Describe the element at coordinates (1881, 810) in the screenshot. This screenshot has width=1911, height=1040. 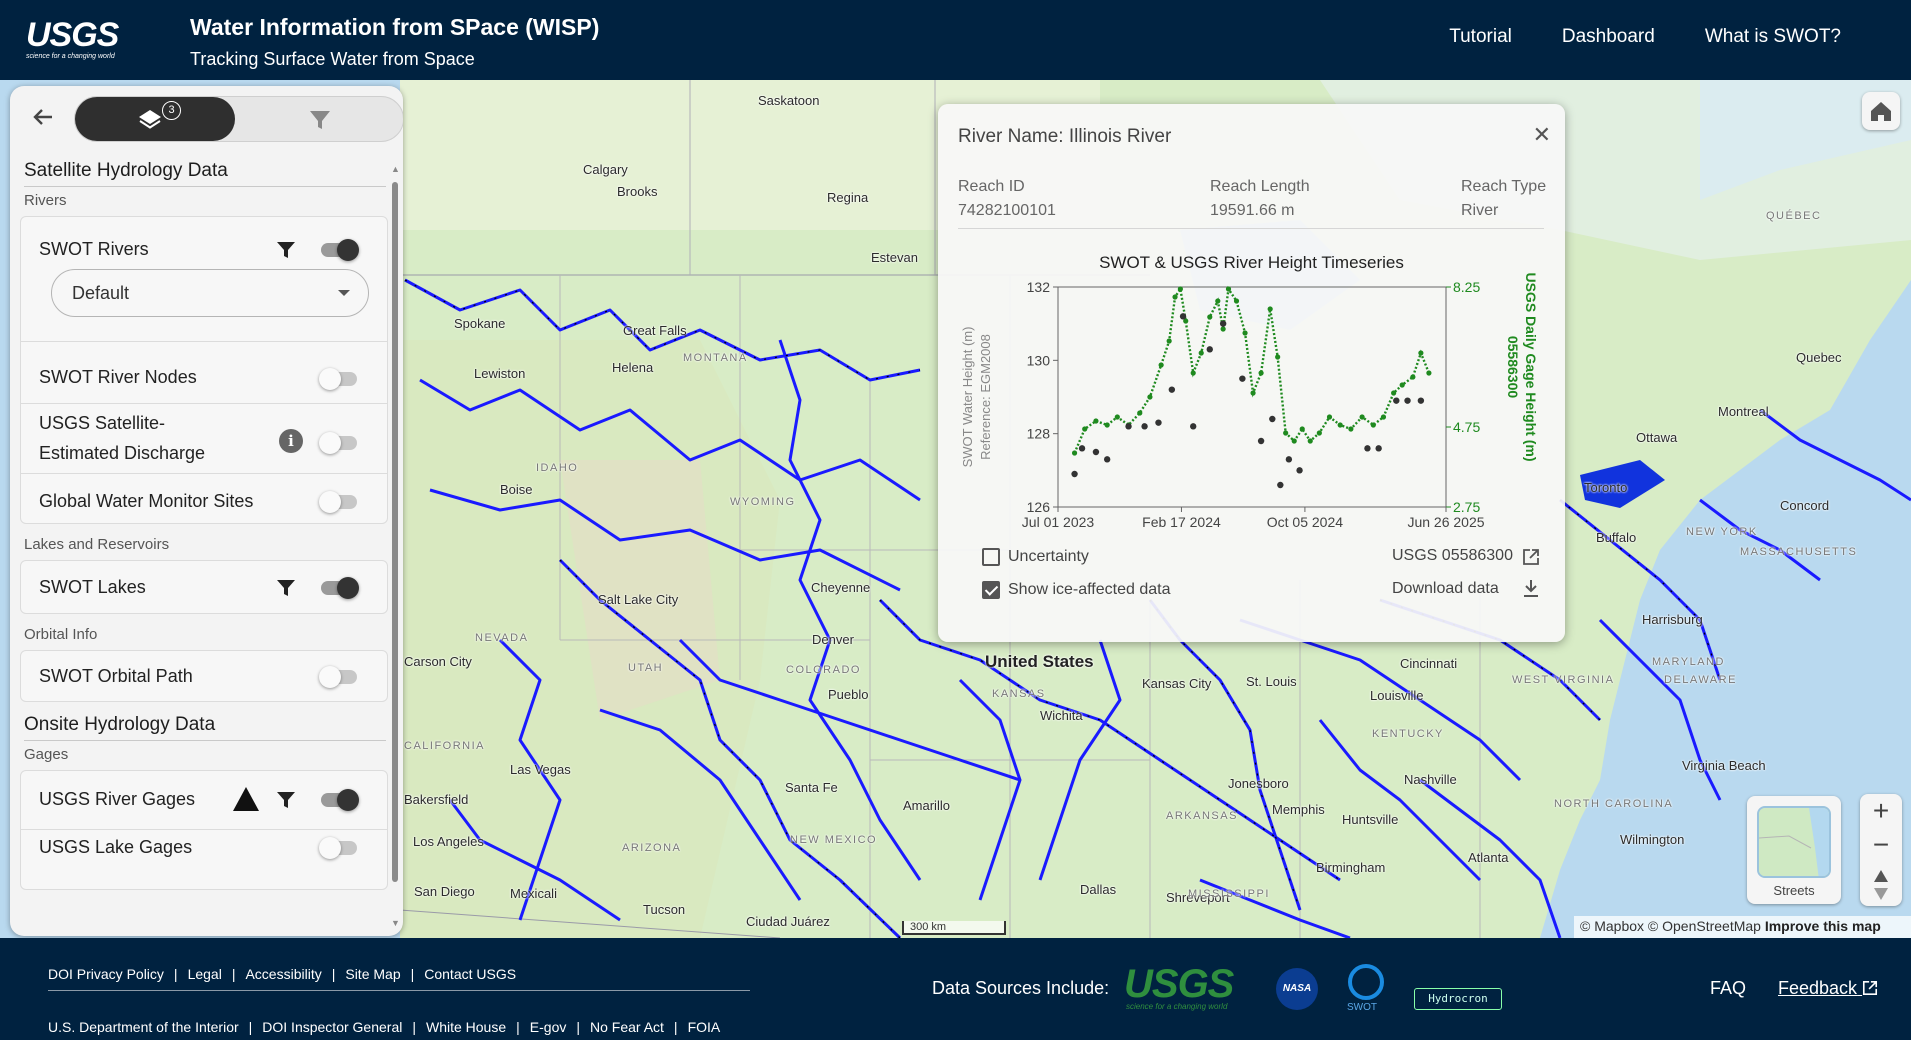
I see `zoom-in-button: +` at that location.